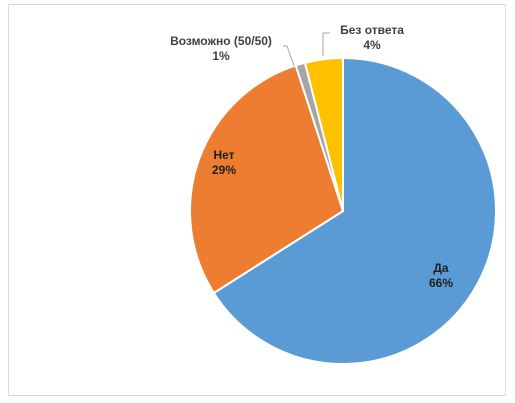 The width and height of the screenshot is (515, 403). I want to click on data-label-percent: 1%, so click(221, 56).